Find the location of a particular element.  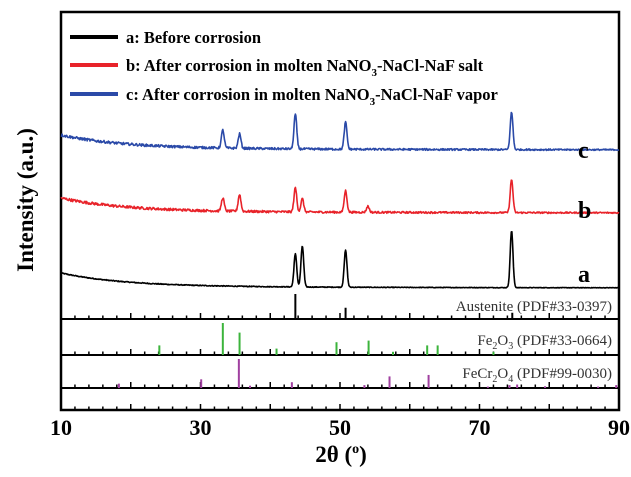

x-tick-label: 70 is located at coordinates (480, 427).